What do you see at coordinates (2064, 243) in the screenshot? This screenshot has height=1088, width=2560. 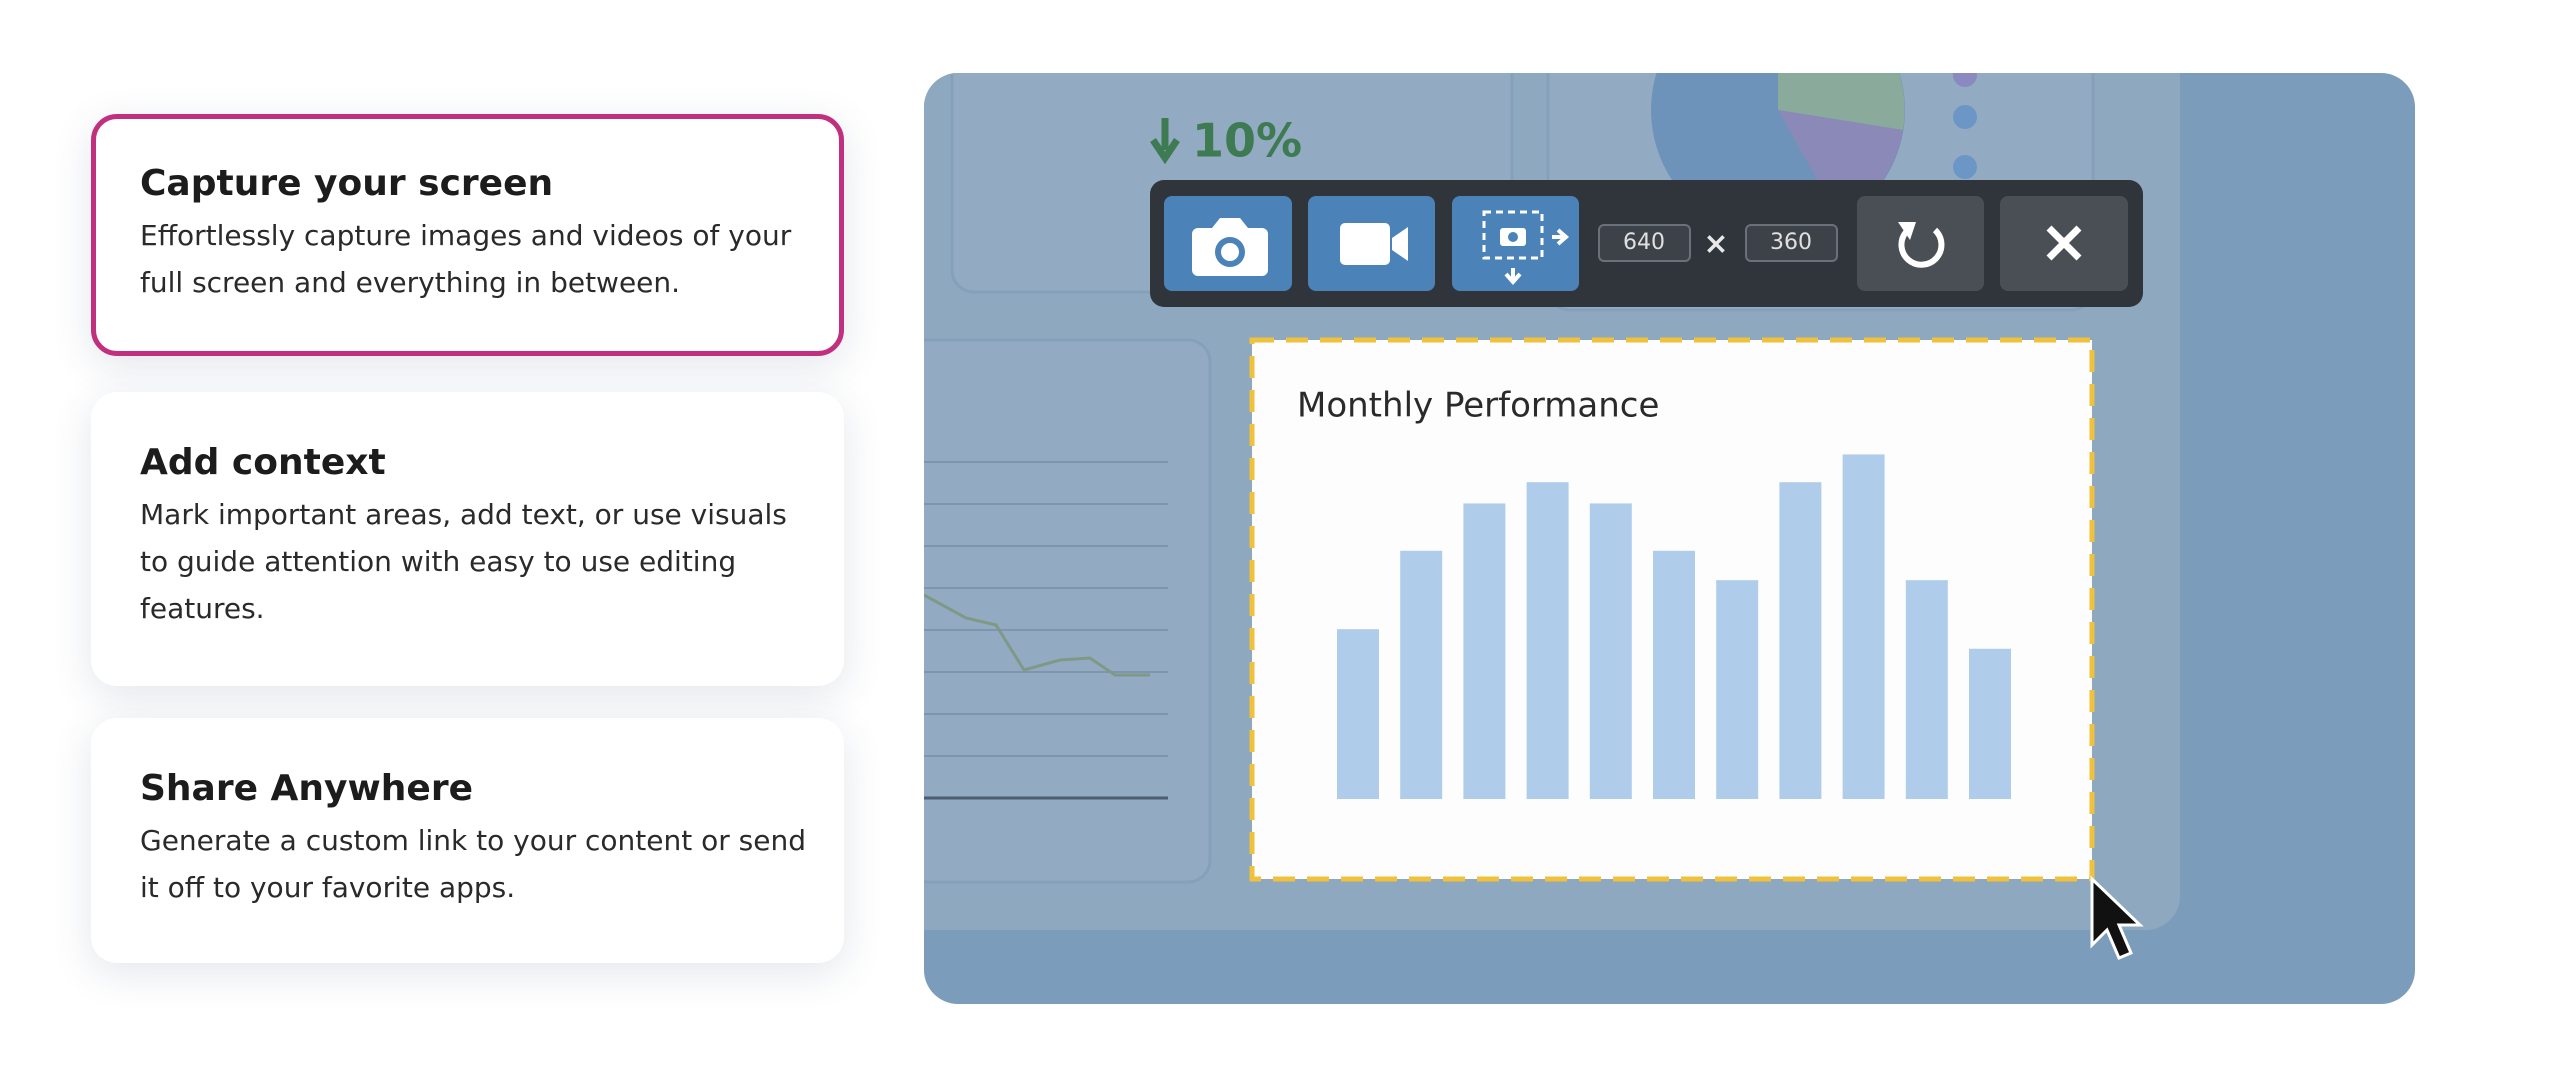 I see `close-button` at bounding box center [2064, 243].